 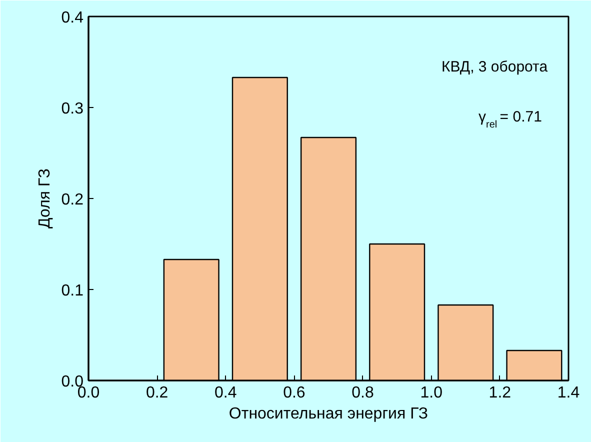 I want to click on x-tick-label: 0.8, so click(x=363, y=393).